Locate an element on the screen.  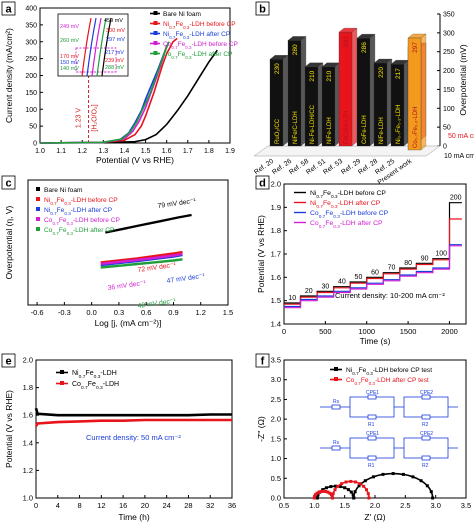
y-tick-label: 1.4 is located at coordinates (28, 442).